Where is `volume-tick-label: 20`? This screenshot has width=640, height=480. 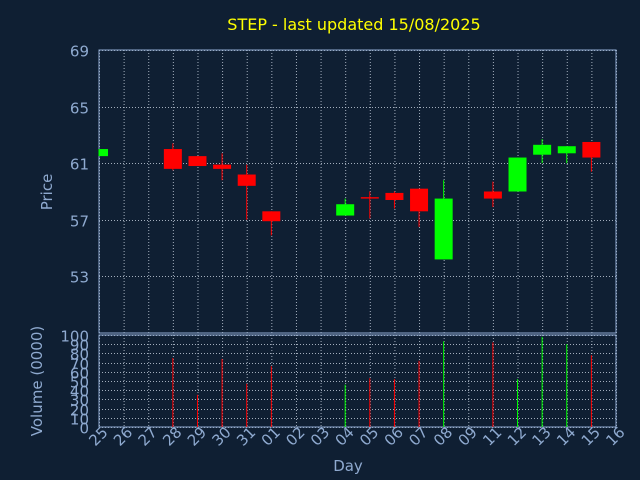
volume-tick-label: 20 is located at coordinates (79, 411).